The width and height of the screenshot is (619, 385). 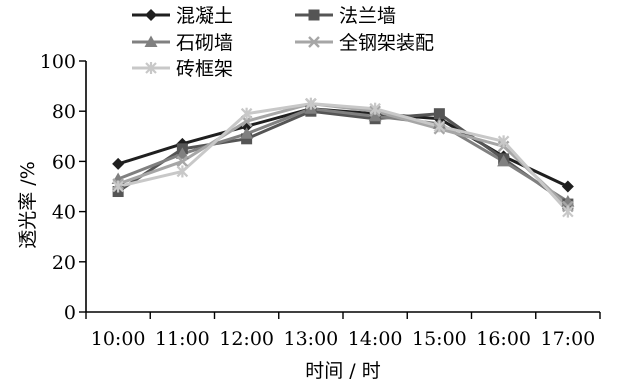 I want to click on legend-label: 石砌墙, so click(x=204, y=43).